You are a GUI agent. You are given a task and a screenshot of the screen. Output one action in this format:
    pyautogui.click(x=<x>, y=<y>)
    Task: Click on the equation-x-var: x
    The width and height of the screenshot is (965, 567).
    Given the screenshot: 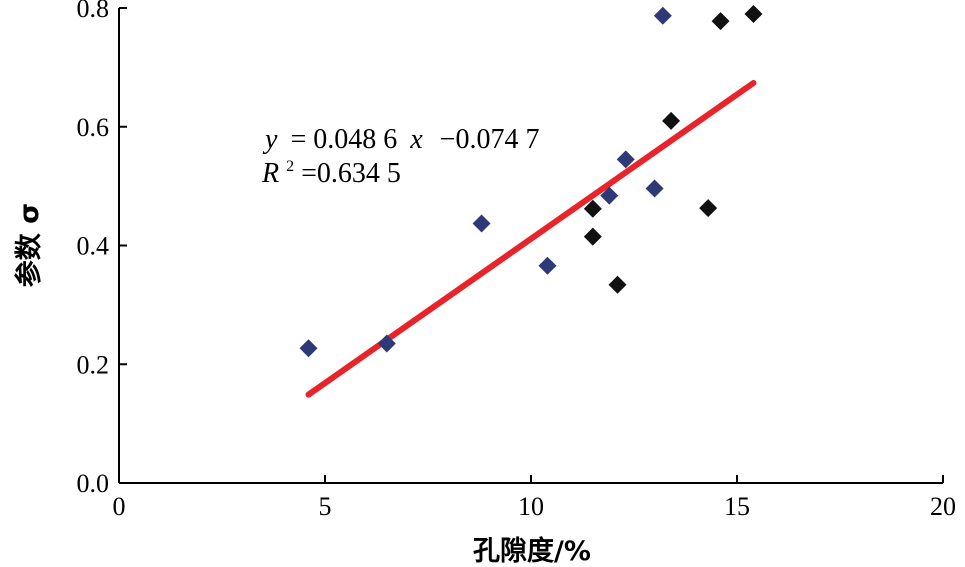 What is the action you would take?
    pyautogui.click(x=416, y=139)
    